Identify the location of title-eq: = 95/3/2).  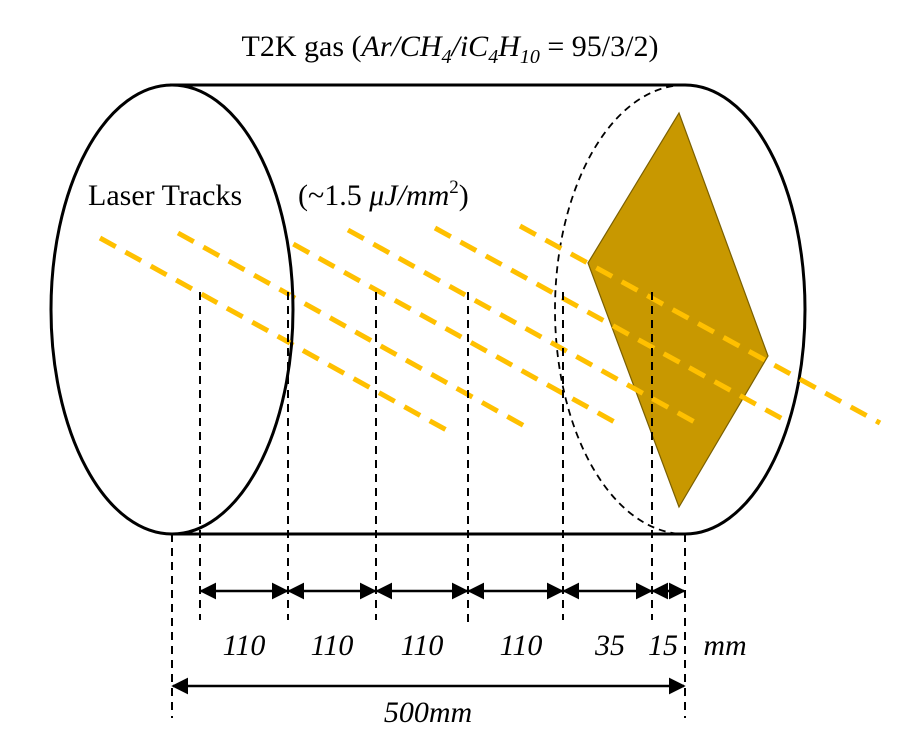
(599, 46).